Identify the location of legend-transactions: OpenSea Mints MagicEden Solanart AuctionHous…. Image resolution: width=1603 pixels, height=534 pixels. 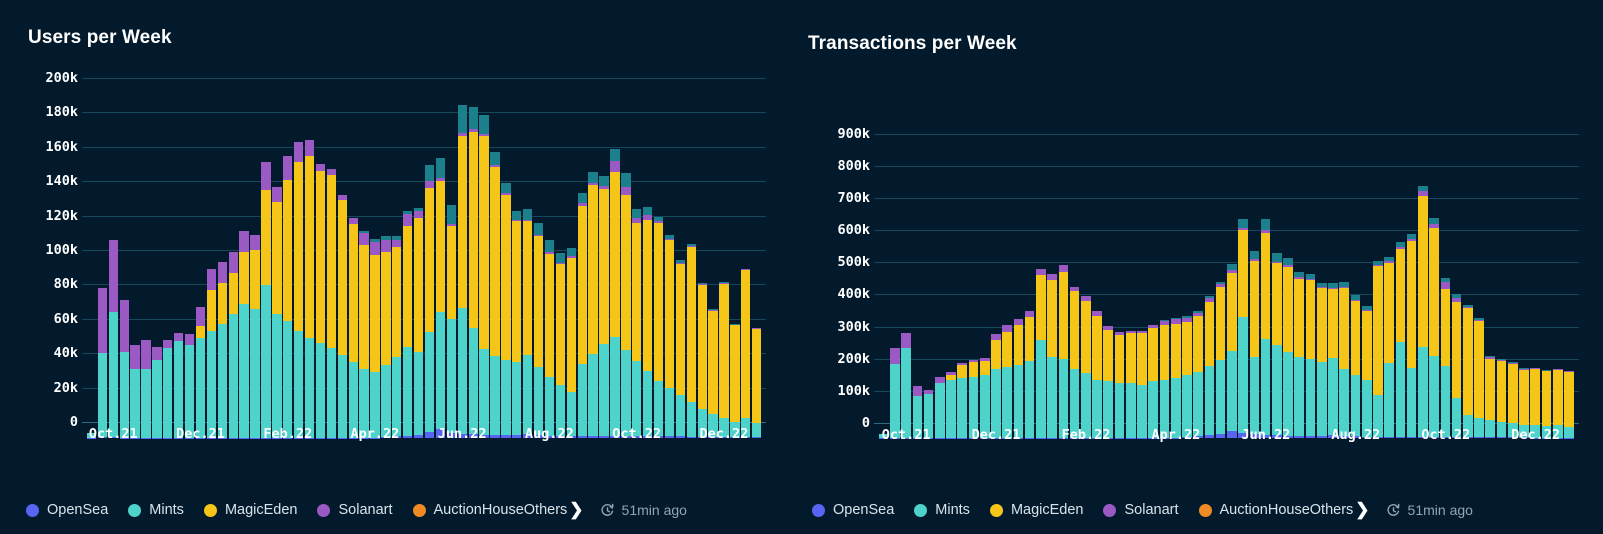
(1142, 510).